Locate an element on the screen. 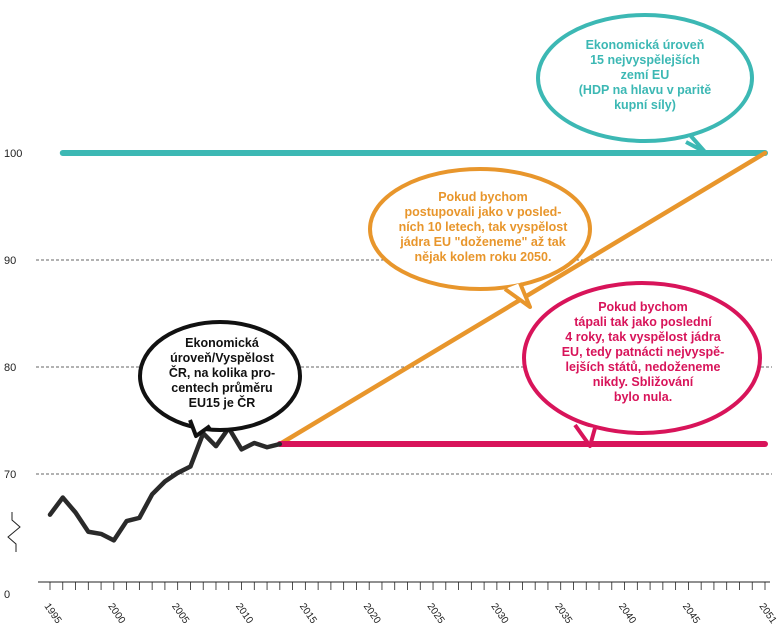 This screenshot has height=629, width=778. x-tick-label: 2051 is located at coordinates (767, 613).